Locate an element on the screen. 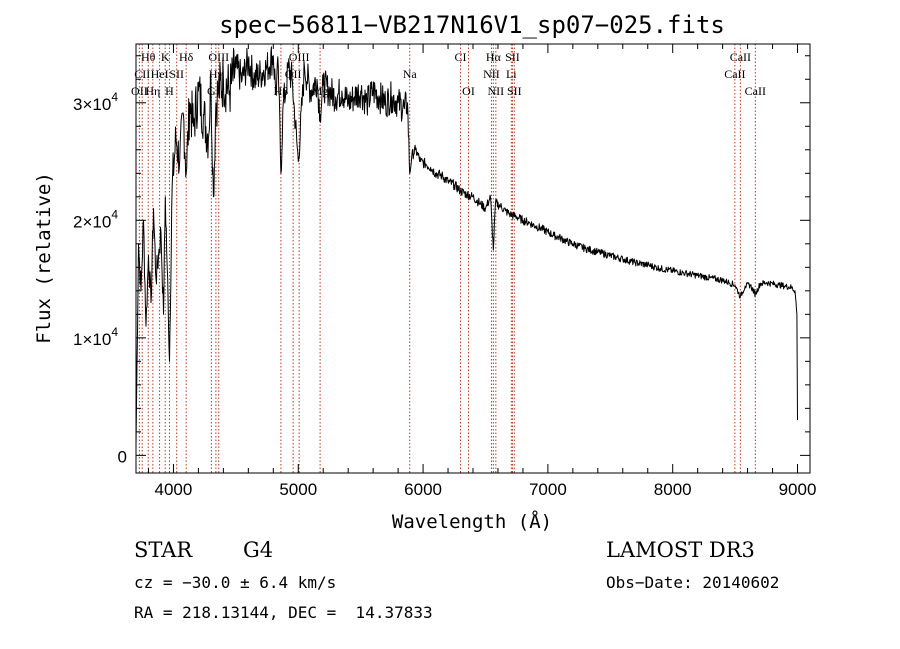  chart-title: spec−56811−VB217N16V1_sp07−025.fits is located at coordinates (472, 25).